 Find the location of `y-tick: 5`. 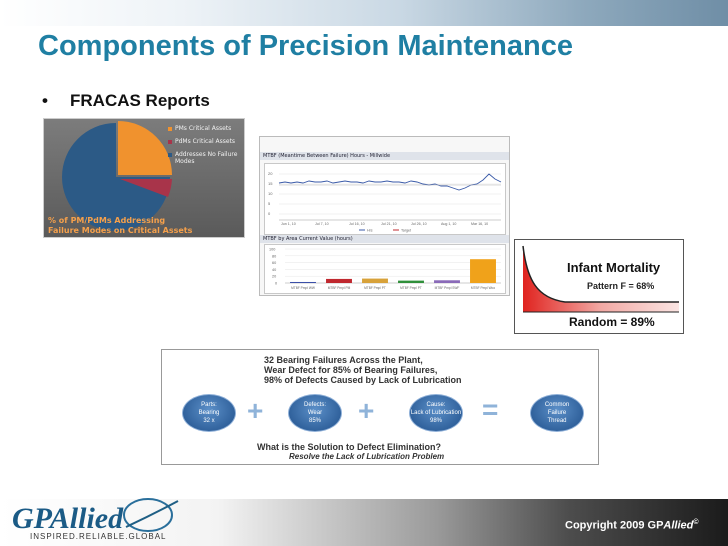

y-tick: 5 is located at coordinates (269, 203).